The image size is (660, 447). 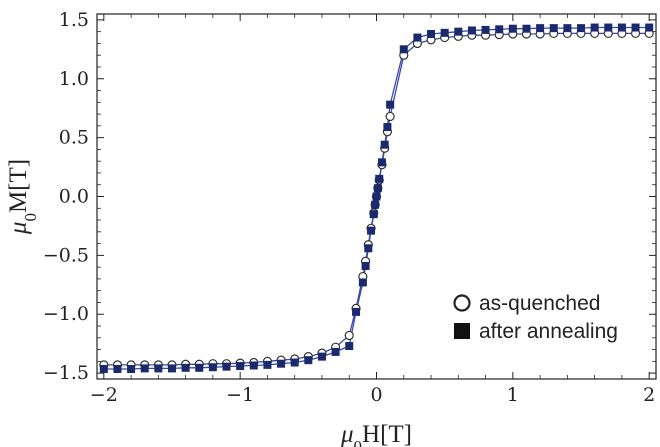 What do you see at coordinates (74, 197) in the screenshot?
I see `y-tick-label: 0.0` at bounding box center [74, 197].